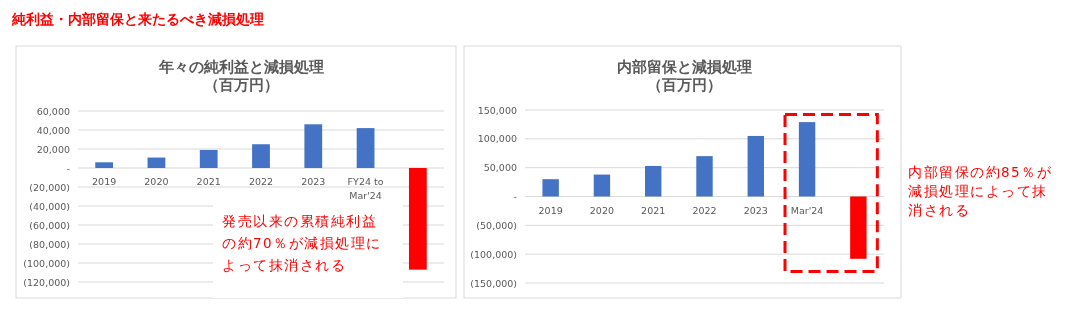  What do you see at coordinates (49, 225) in the screenshot?
I see `y-tick-label: (60,000)` at bounding box center [49, 225].